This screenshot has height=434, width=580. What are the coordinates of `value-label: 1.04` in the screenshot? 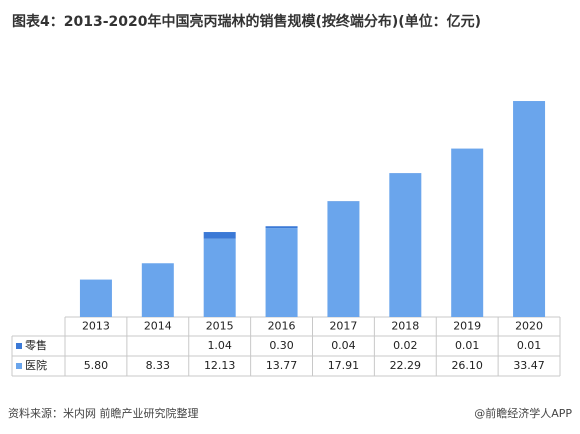 It's located at (219, 345).